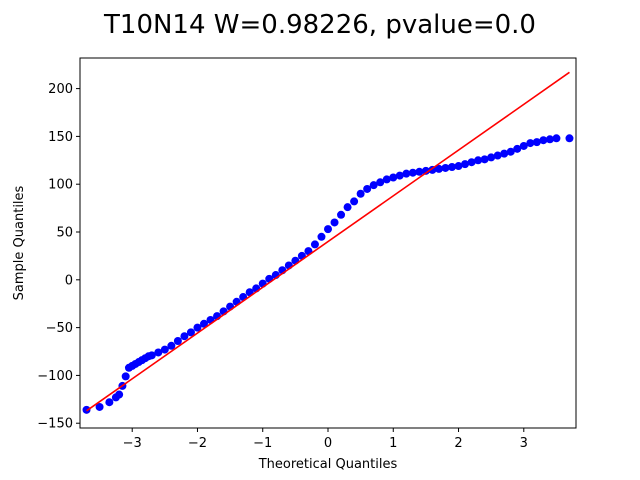 Image resolution: width=640 pixels, height=480 pixels. What do you see at coordinates (58, 257) in the screenshot?
I see `y-axis: −150 −100 −50 0 50 100 150 200` at bounding box center [58, 257].